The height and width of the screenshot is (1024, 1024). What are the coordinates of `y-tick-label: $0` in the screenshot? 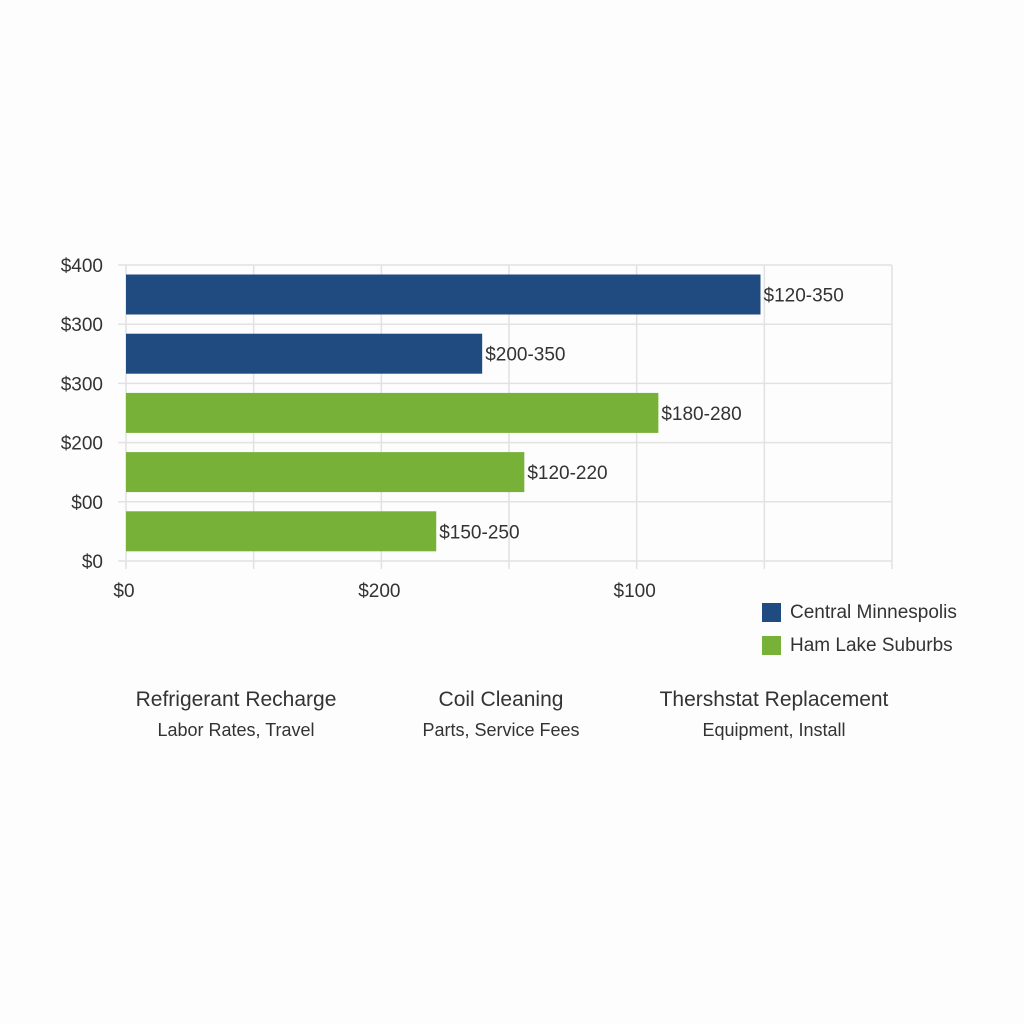 It's located at (92, 562).